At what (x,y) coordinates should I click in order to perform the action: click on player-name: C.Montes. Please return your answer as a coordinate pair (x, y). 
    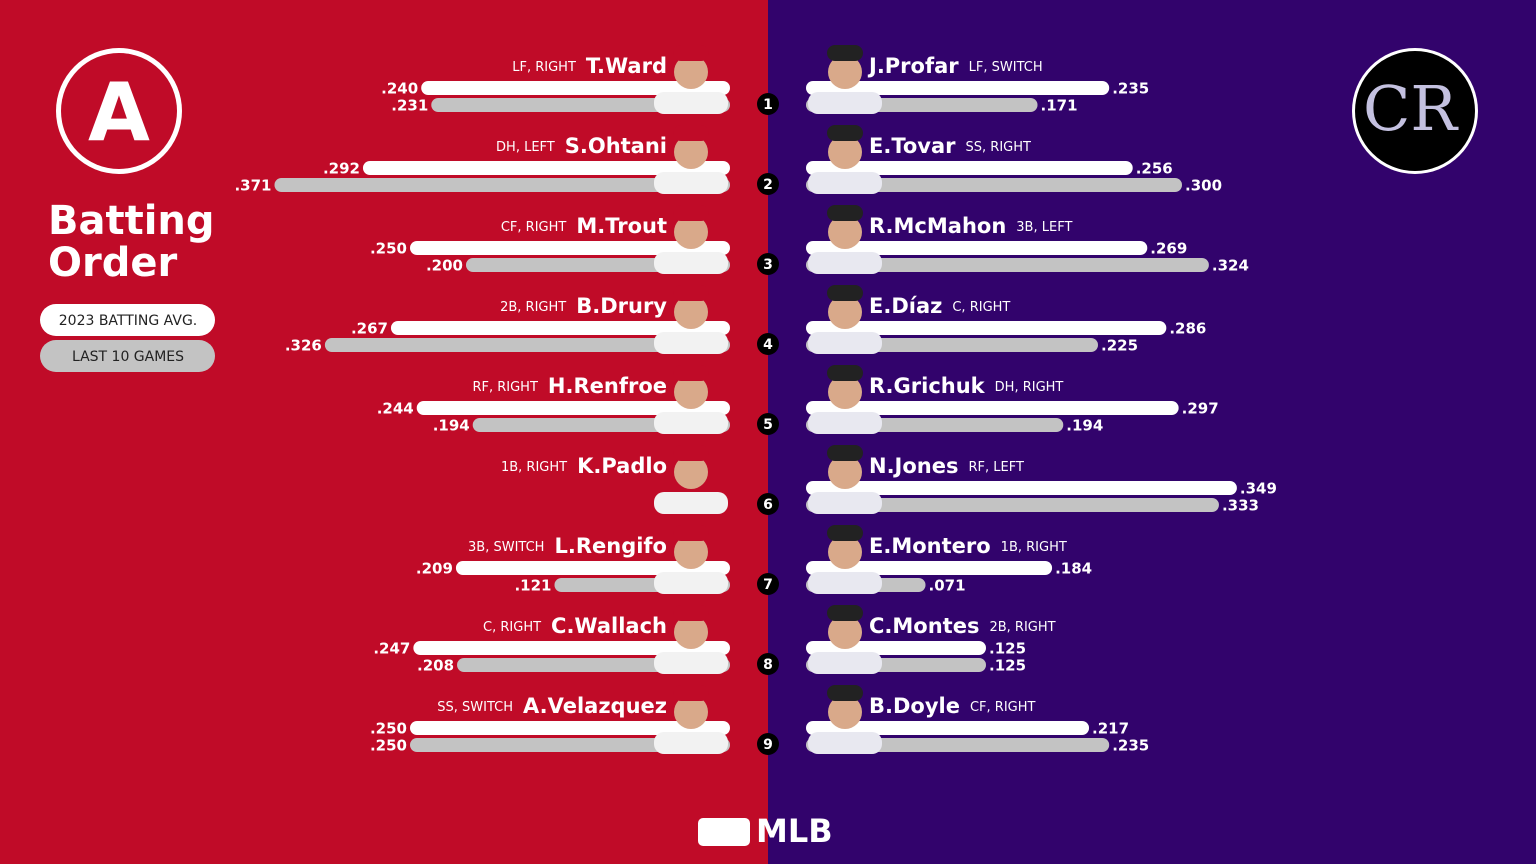
    Looking at the image, I should click on (924, 626).